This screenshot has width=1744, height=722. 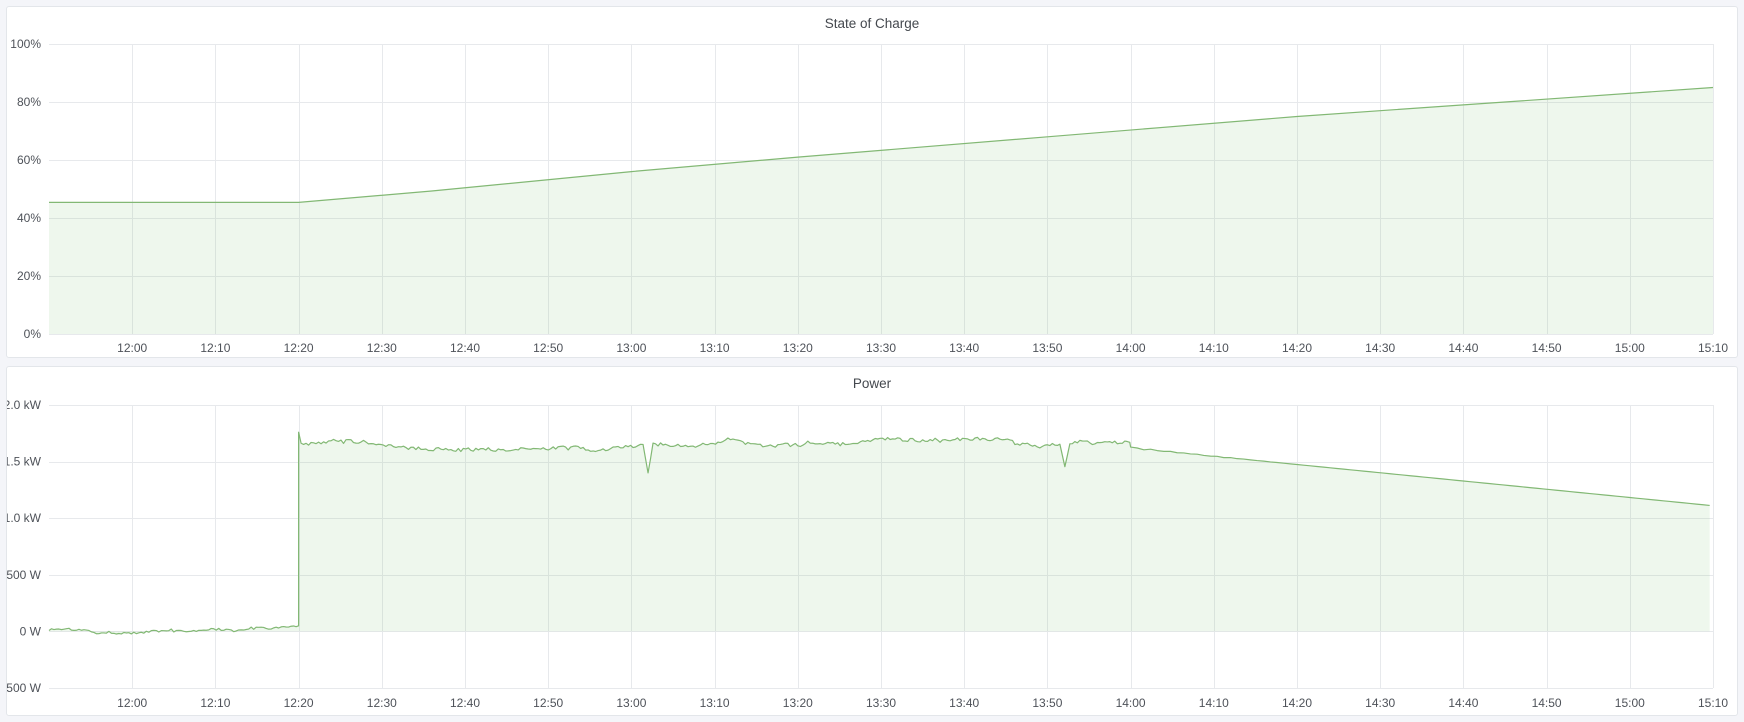 I want to click on svg-text: -500 W, so click(x=24, y=688).